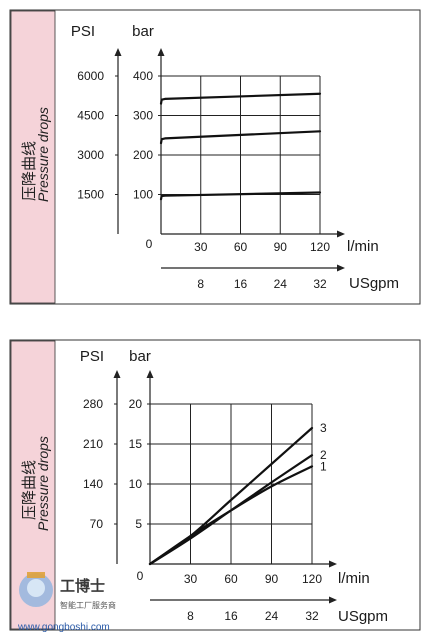 The width and height of the screenshot is (429, 642). Describe the element at coordinates (323, 428) in the screenshot. I see `series-label-3: 3` at that location.